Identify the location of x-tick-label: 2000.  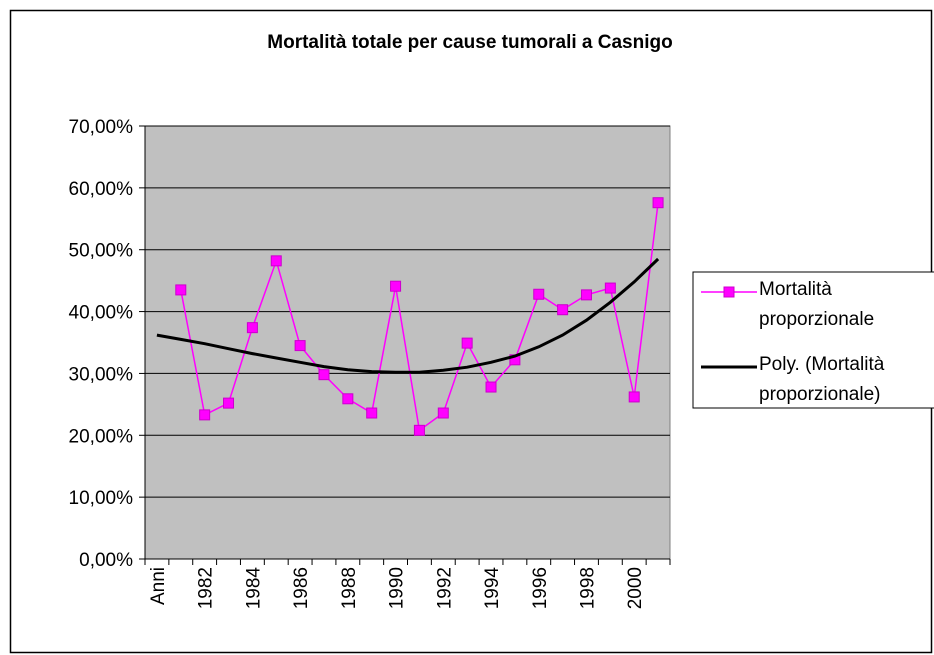
(635, 588).